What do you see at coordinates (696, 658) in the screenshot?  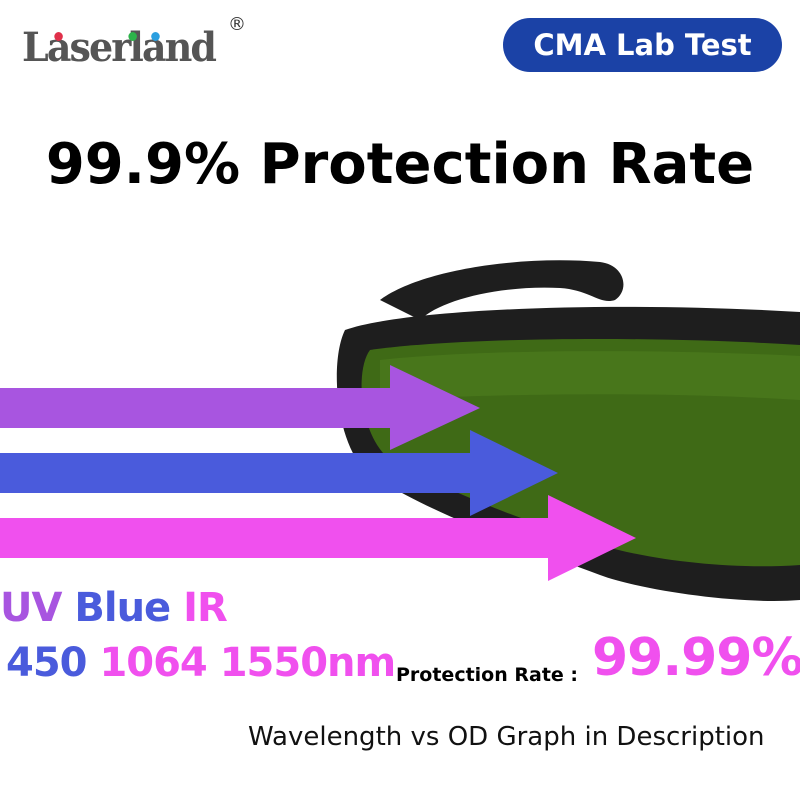 I see `protection-rate-value: 99.99%` at bounding box center [696, 658].